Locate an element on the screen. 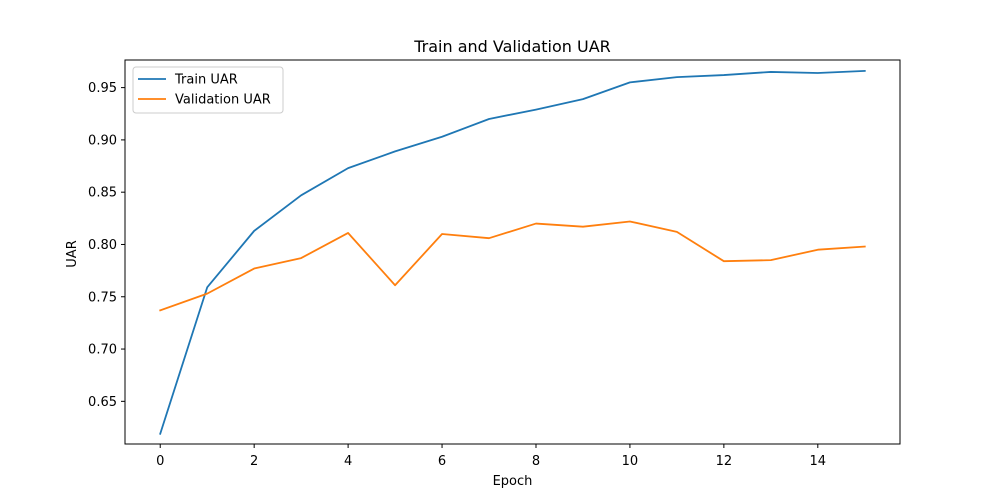 The height and width of the screenshot is (504, 1000). x-tick-label: 14 is located at coordinates (818, 461).